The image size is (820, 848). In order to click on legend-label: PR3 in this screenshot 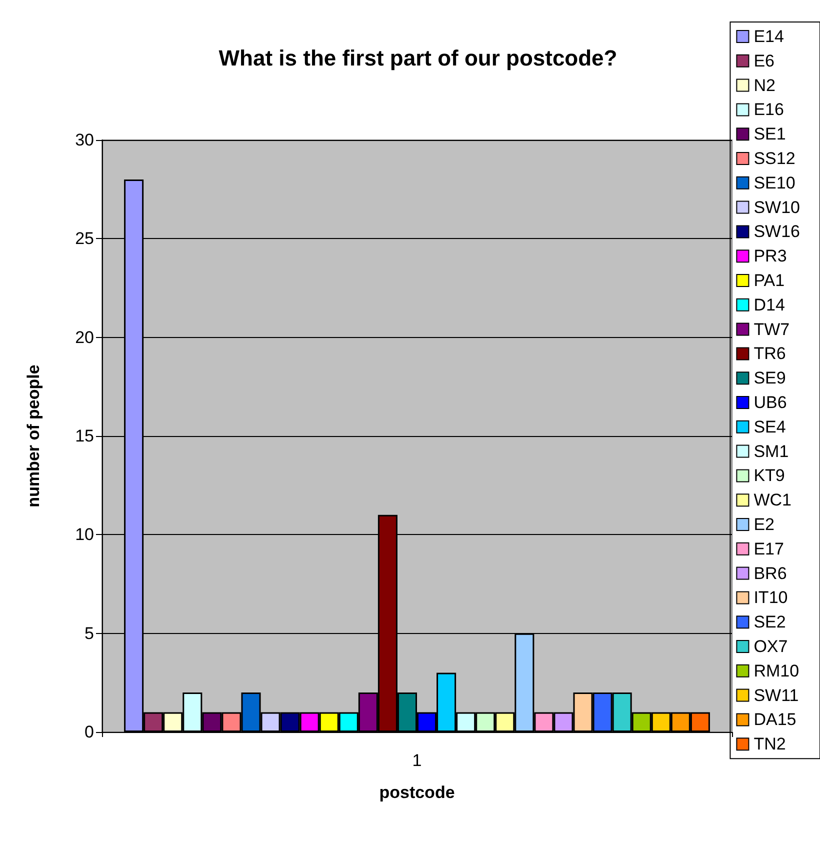, I will do `click(770, 256)`.